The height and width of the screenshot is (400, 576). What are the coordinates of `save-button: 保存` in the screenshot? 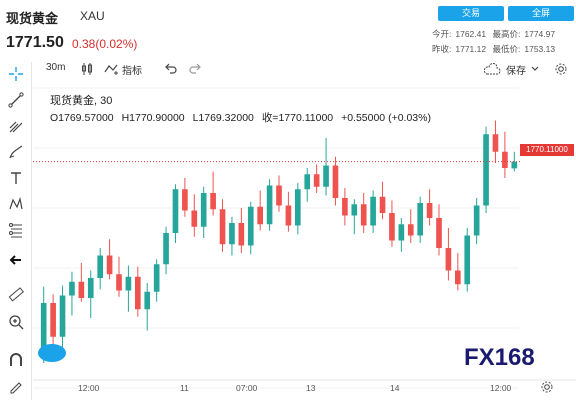 It's located at (516, 71).